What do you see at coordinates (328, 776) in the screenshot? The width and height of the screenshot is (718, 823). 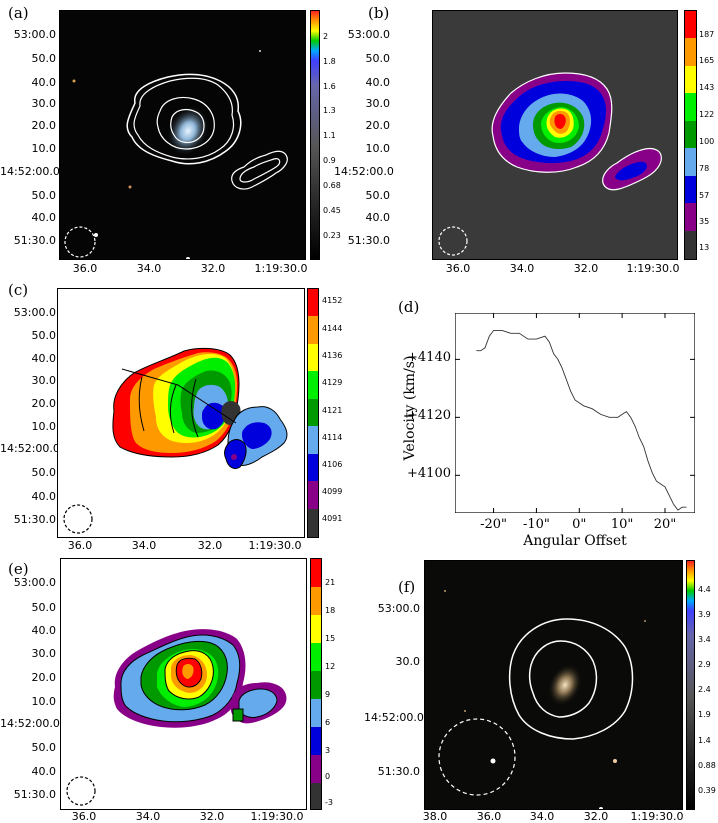 I see `colorbar-tick: 0` at bounding box center [328, 776].